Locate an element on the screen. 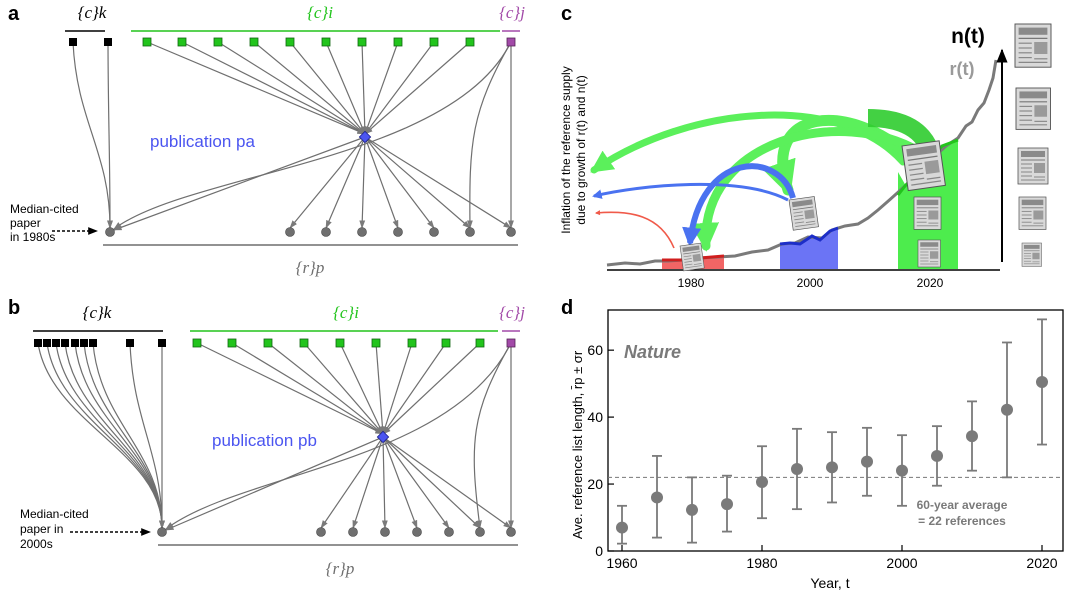 The width and height of the screenshot is (1067, 602). set-r-label-b: {r}p is located at coordinates (340, 568).